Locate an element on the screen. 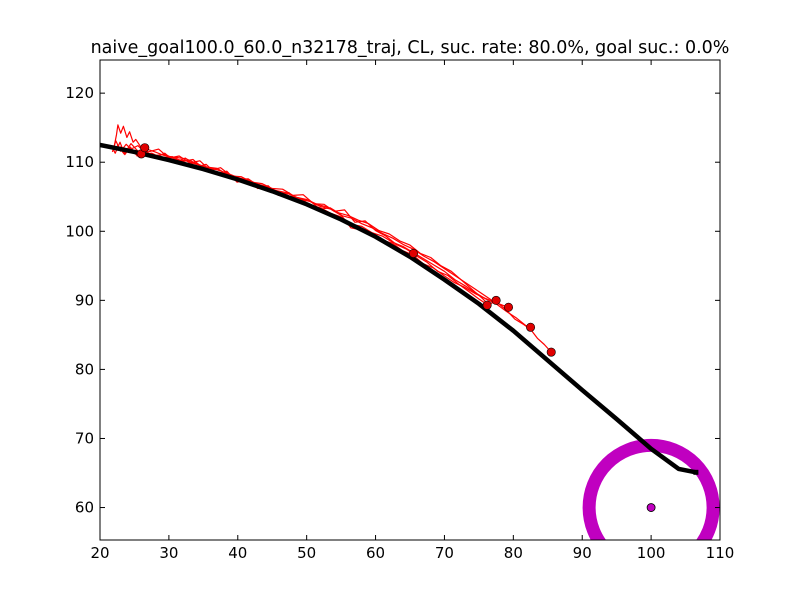 The image size is (800, 600). x-tick-label: 110 is located at coordinates (720, 553).